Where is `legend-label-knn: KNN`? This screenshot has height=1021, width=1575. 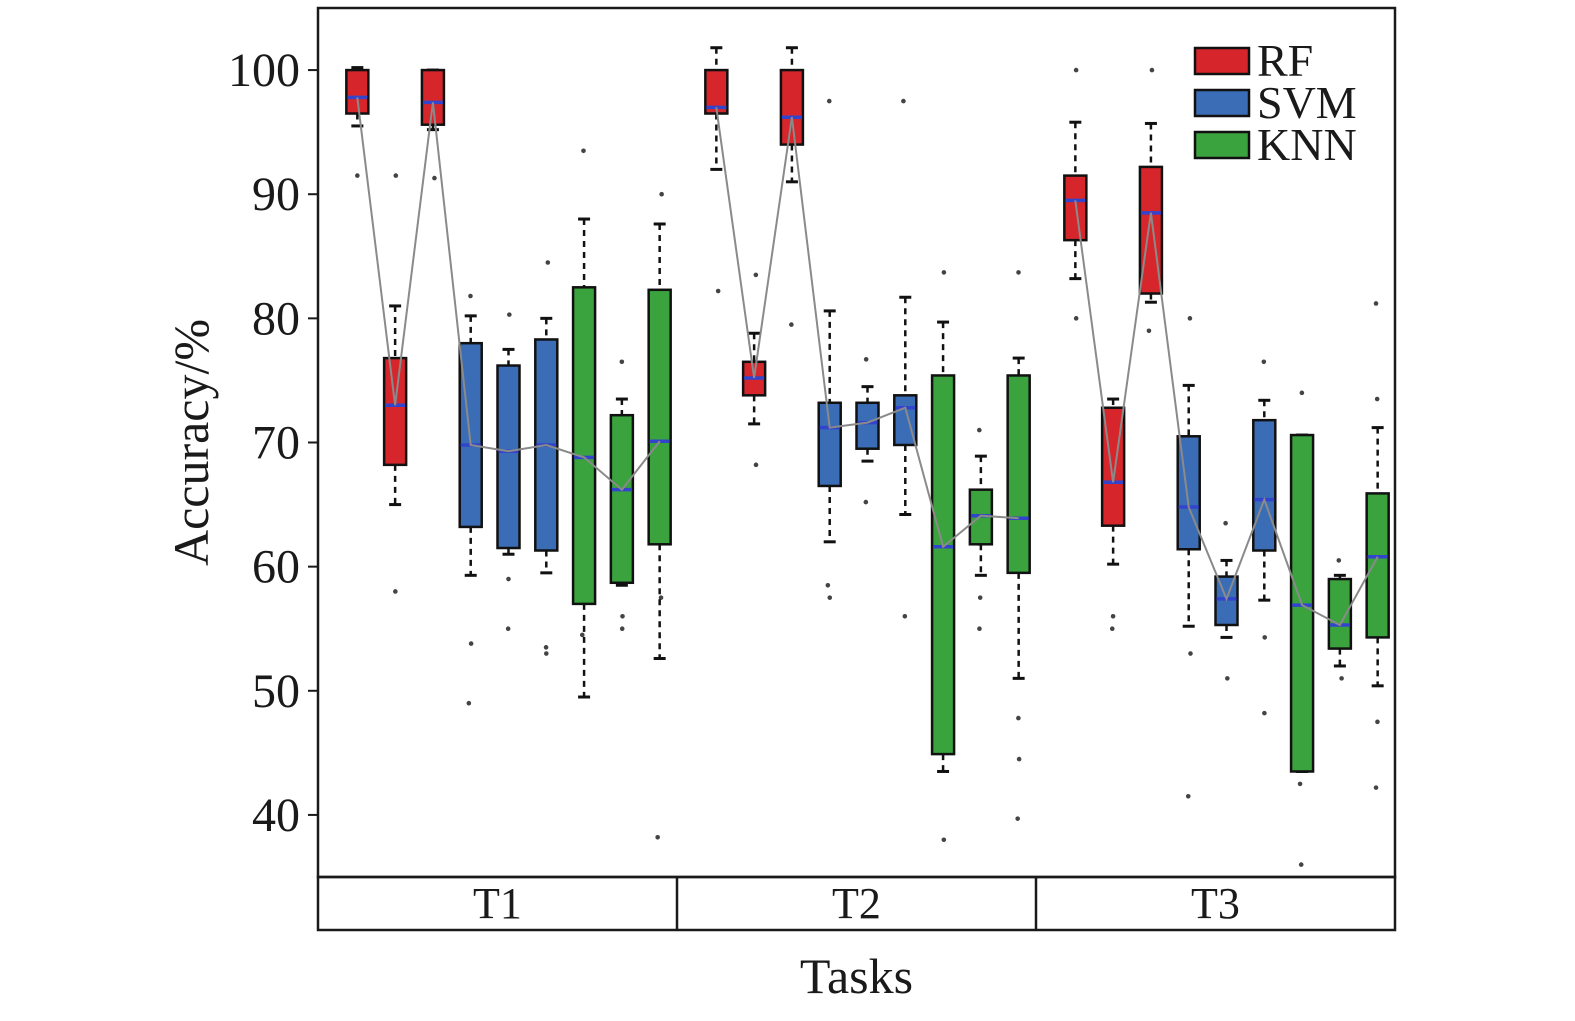 legend-label-knn: KNN is located at coordinates (1307, 144).